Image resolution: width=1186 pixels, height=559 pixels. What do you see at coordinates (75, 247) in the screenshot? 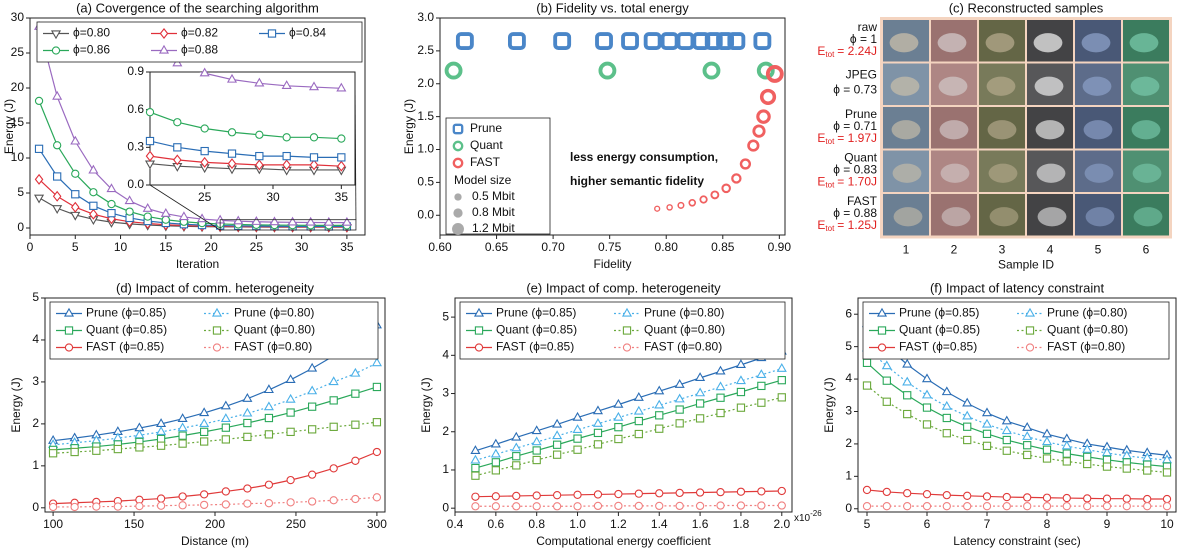
I see `x-tick-label: 5` at bounding box center [75, 247].